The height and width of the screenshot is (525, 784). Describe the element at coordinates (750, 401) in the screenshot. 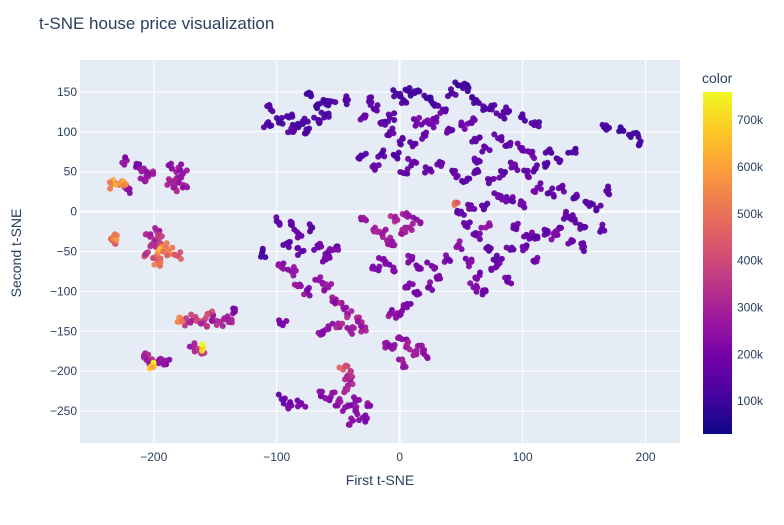

I see `colorbar-tick-label: 100k` at that location.